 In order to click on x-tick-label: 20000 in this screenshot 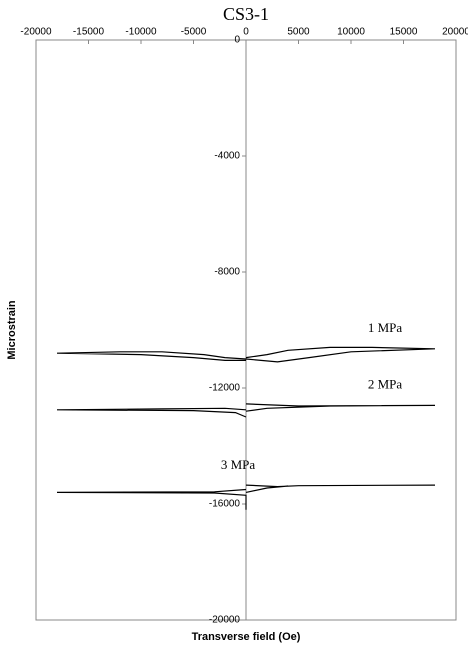, I will do `click(455, 32)`.